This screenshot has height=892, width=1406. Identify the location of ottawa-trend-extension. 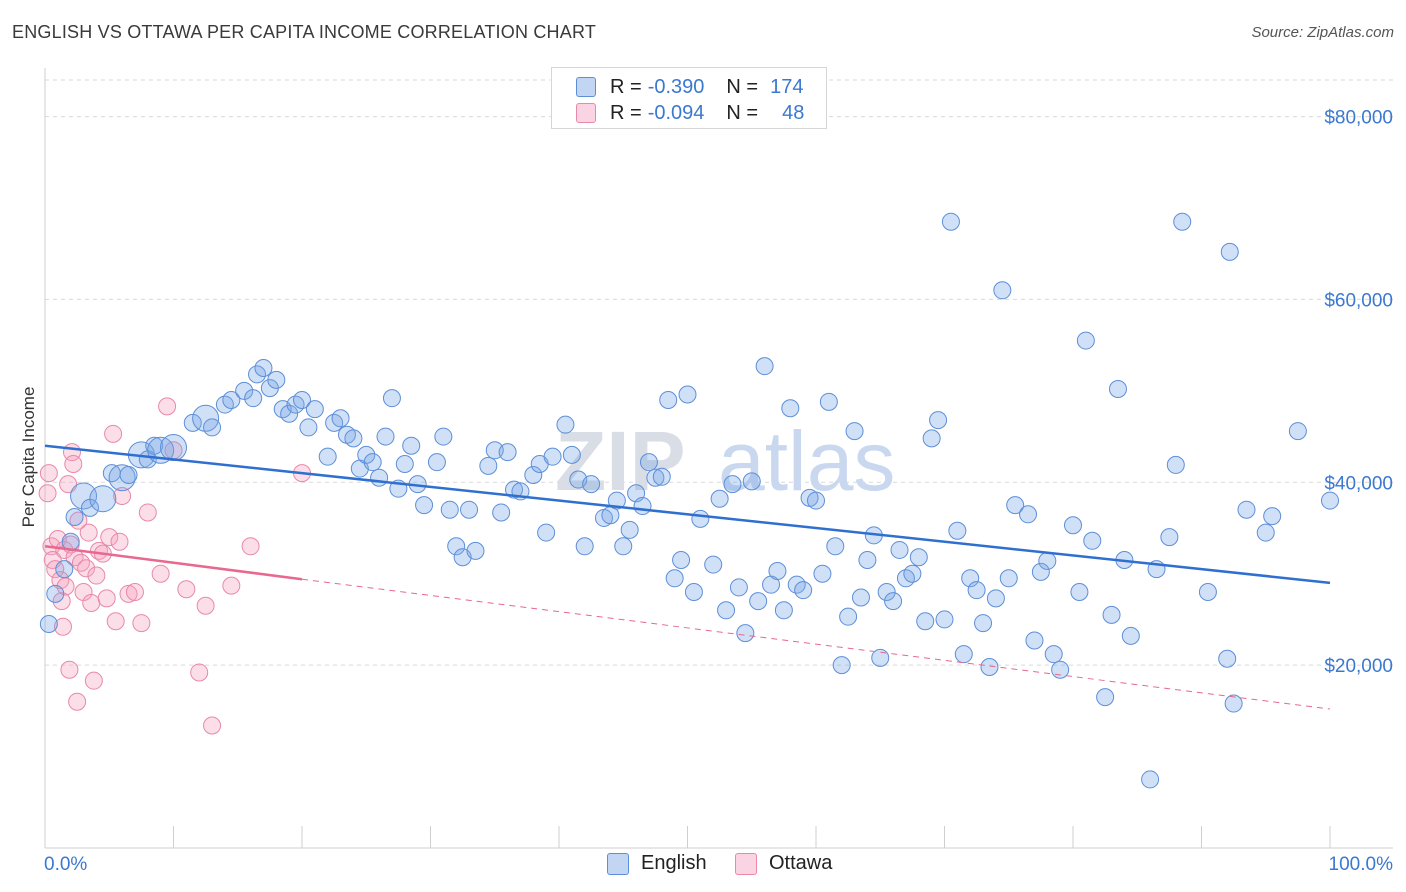
(816, 644).